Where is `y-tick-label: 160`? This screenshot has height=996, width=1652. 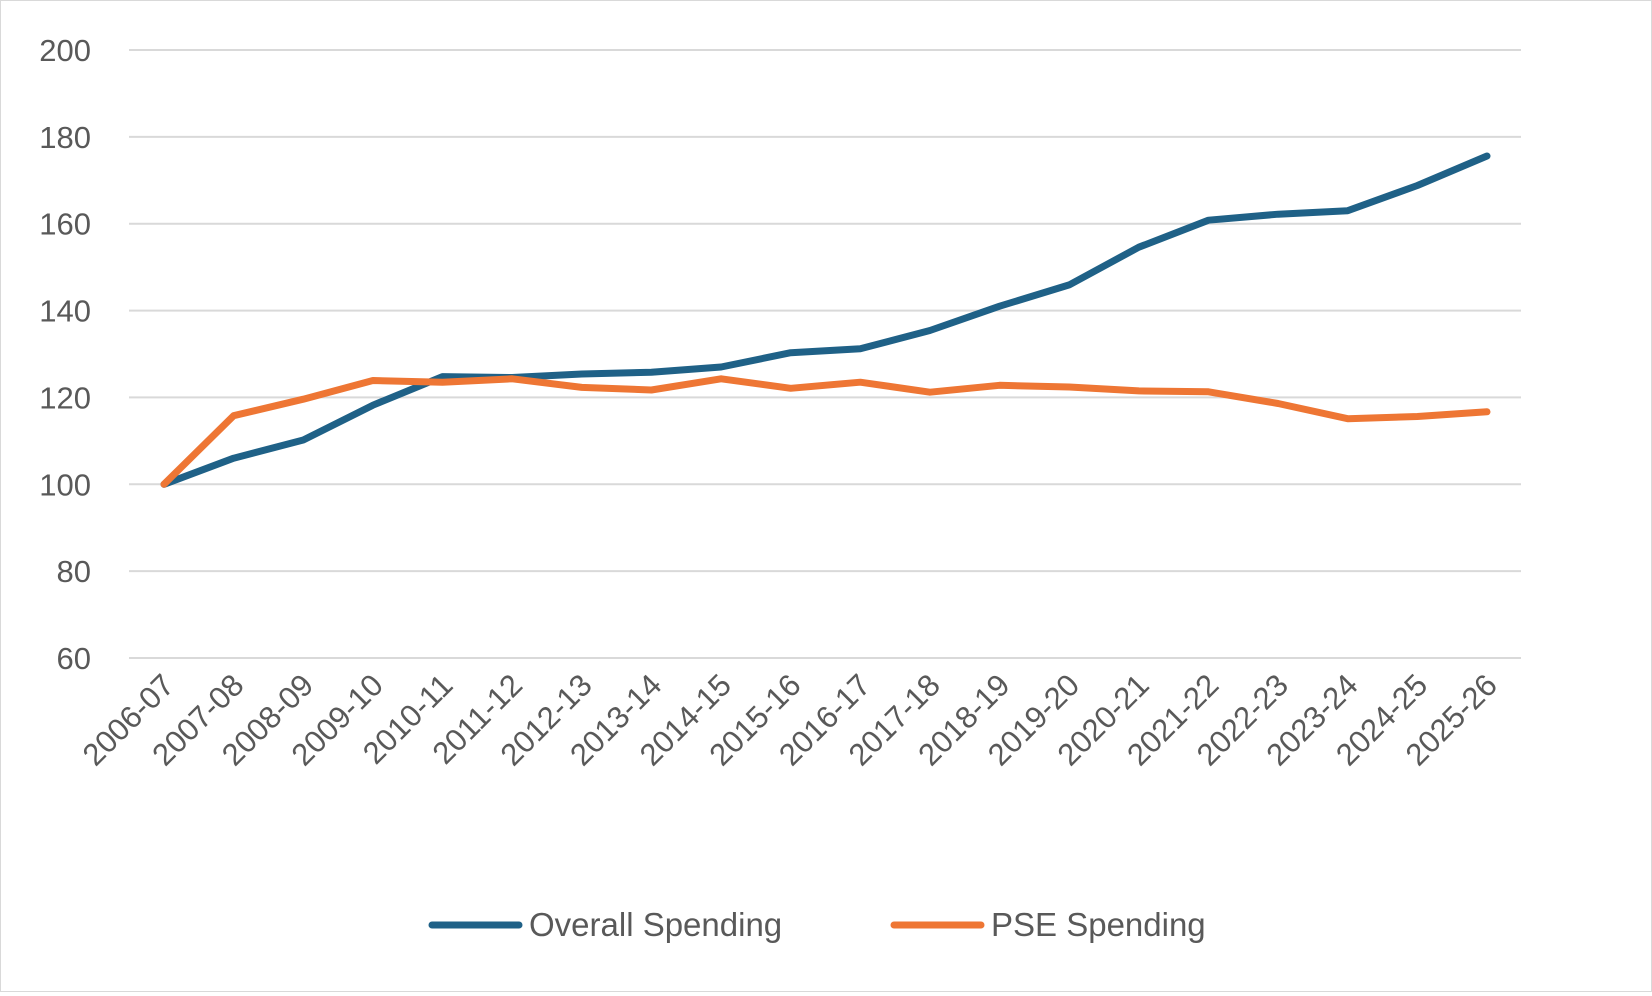 y-tick-label: 160 is located at coordinates (65, 224).